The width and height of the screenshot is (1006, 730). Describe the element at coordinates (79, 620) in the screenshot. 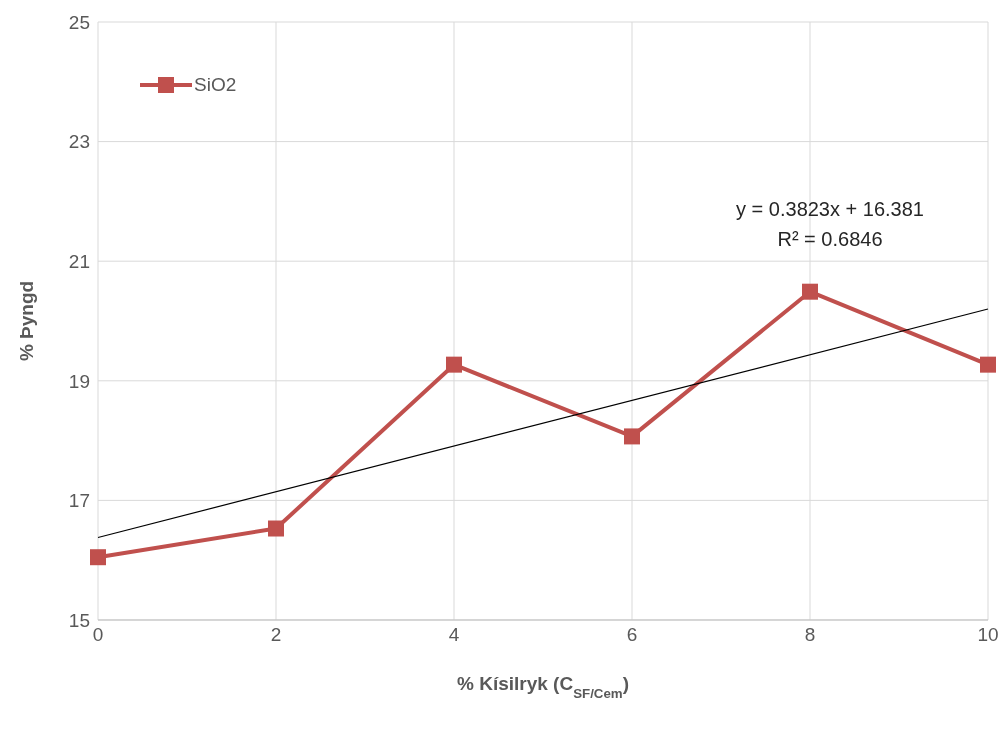

I see `y-tick-label: 15` at that location.